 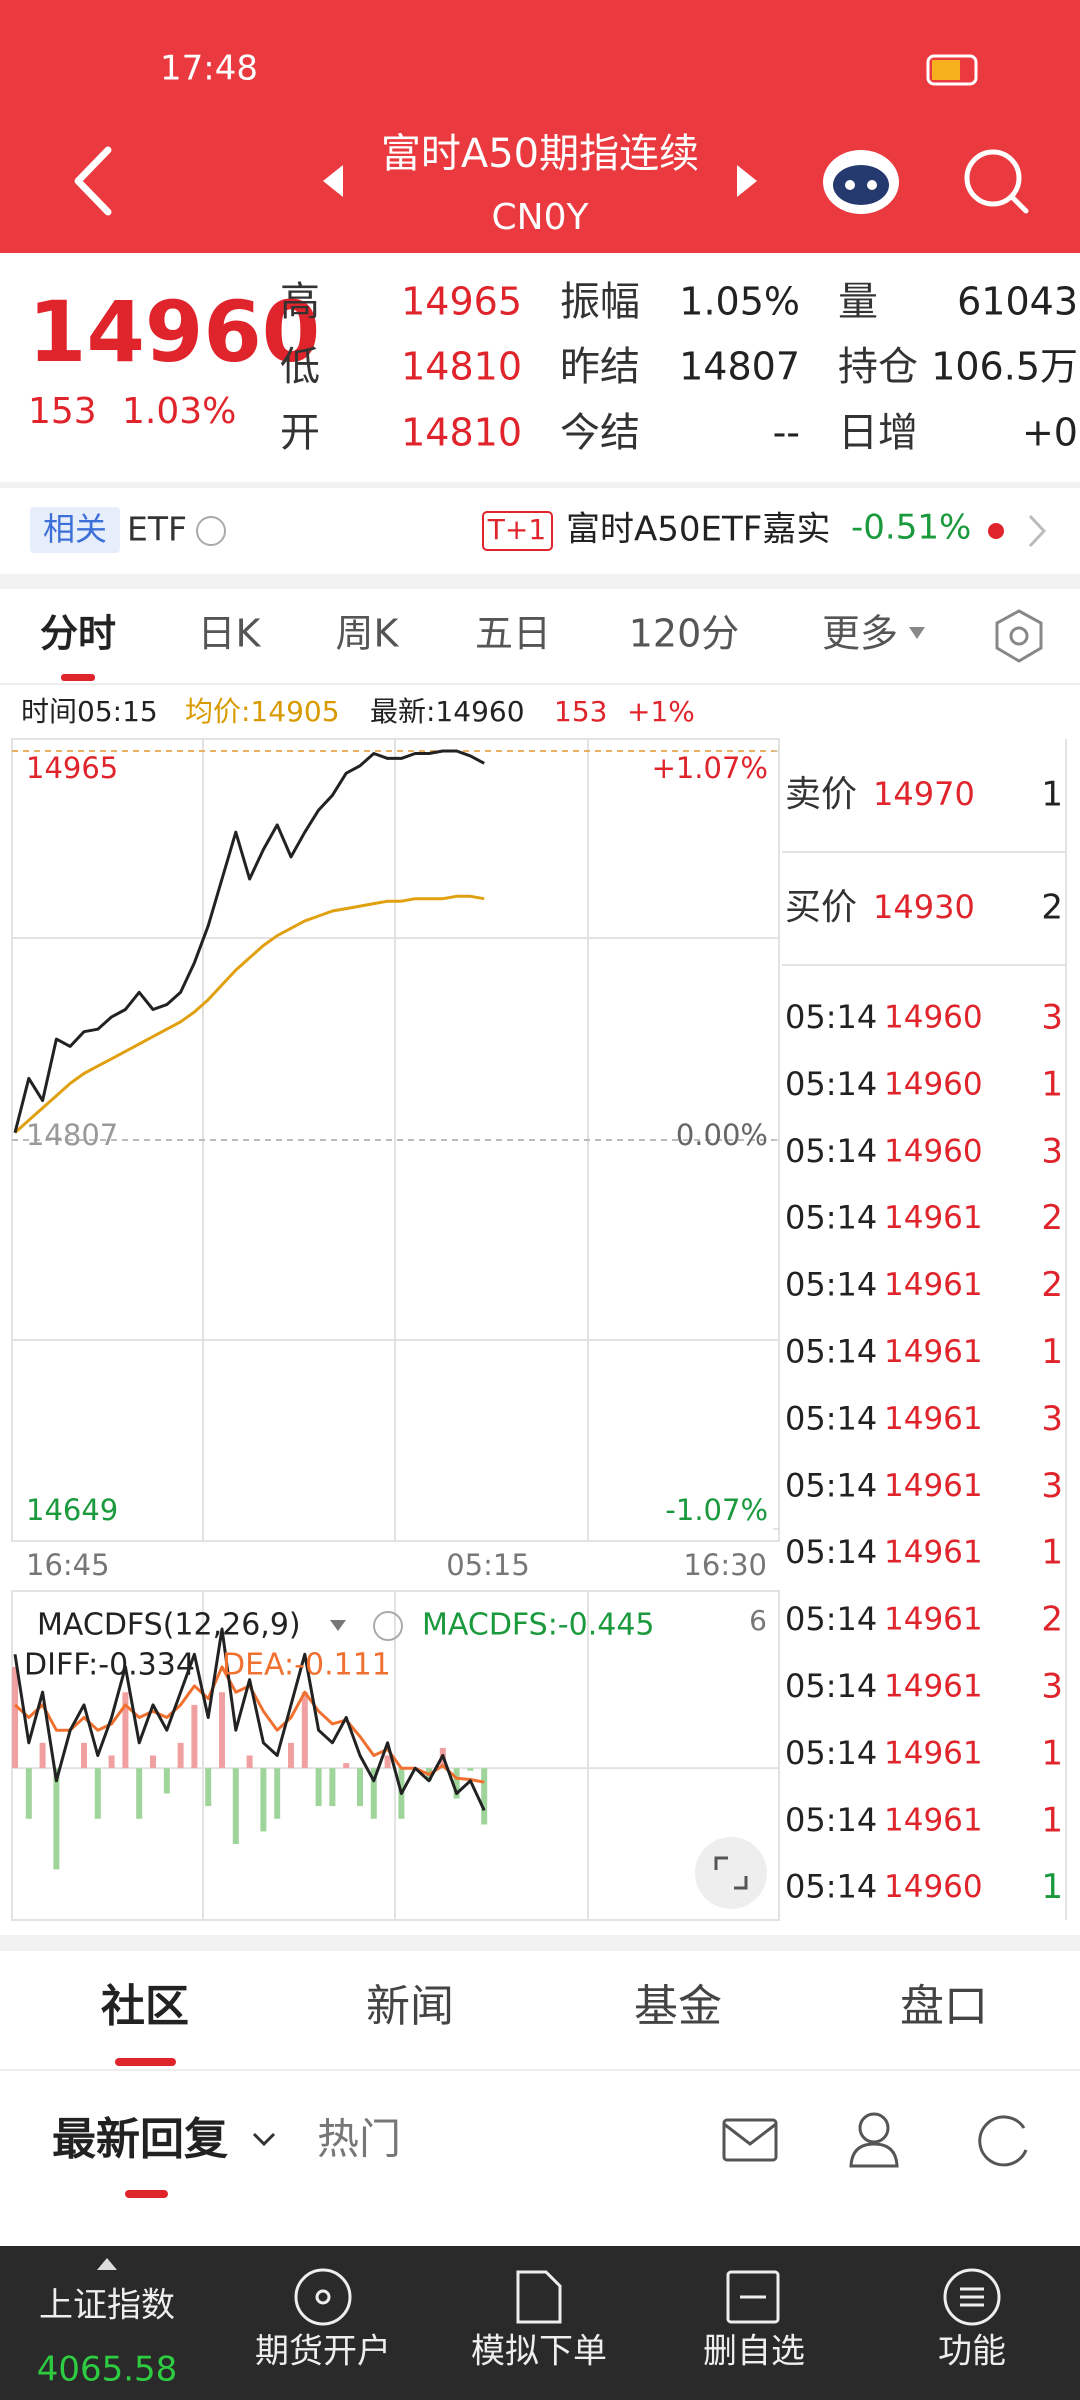 What do you see at coordinates (323, 2352) in the screenshot?
I see `bottom-item: 期货开户` at bounding box center [323, 2352].